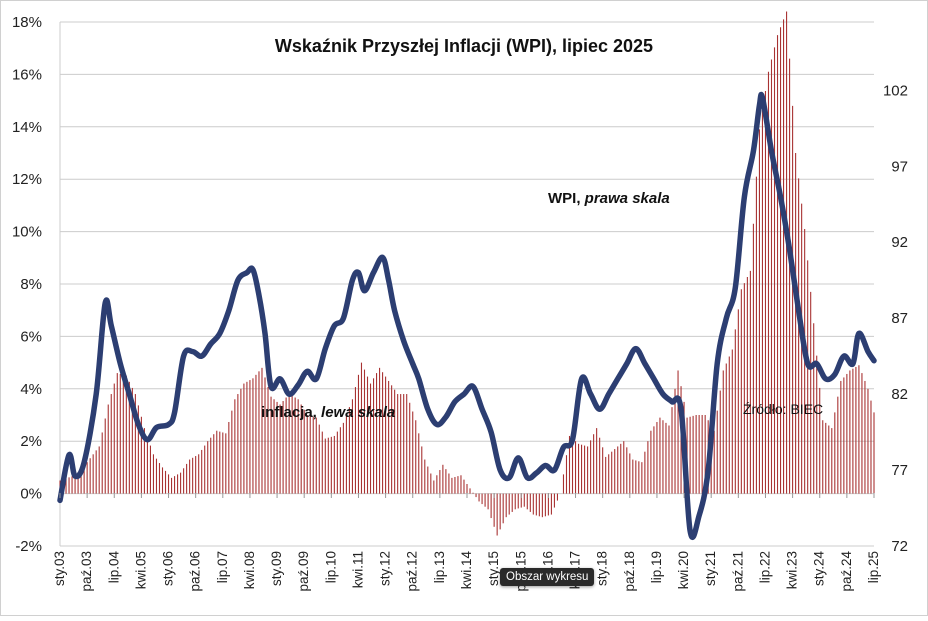  I want to click on right-tick-label: 87, so click(899, 318).